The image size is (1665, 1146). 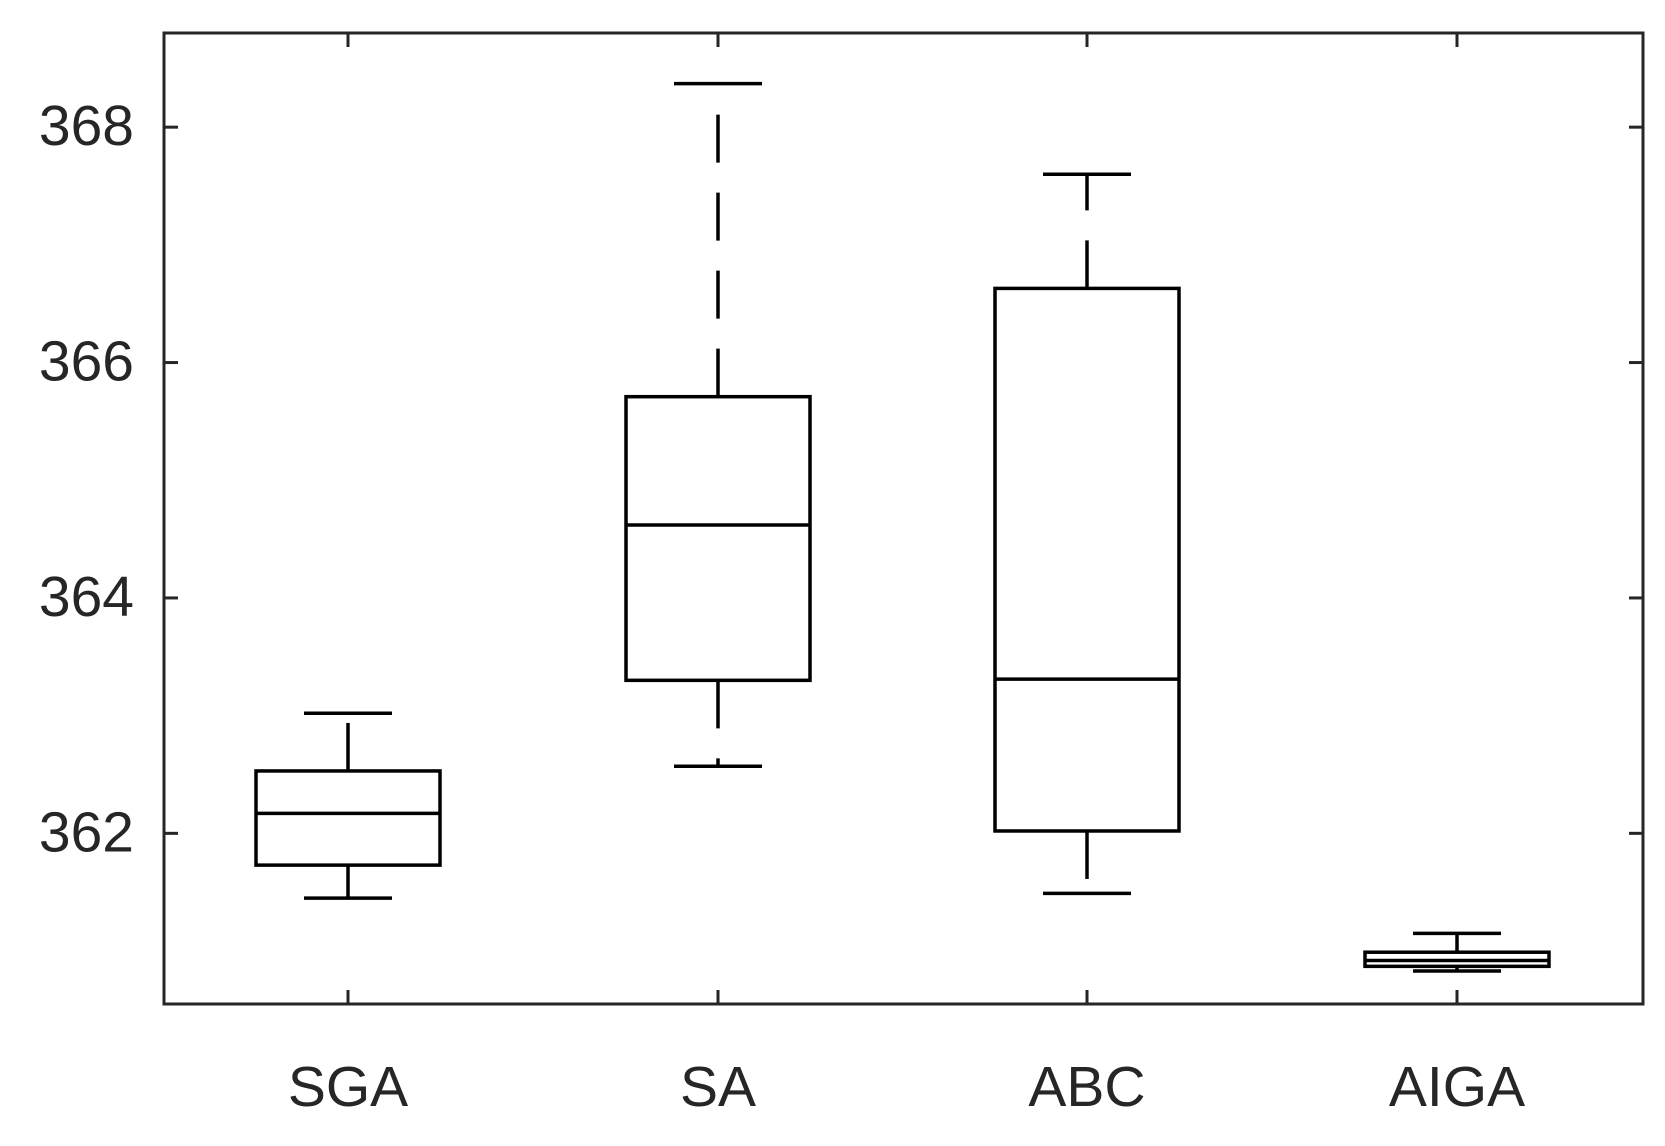 I want to click on y-axis-tick-labels: 362 364 366 368, so click(x=86, y=479).